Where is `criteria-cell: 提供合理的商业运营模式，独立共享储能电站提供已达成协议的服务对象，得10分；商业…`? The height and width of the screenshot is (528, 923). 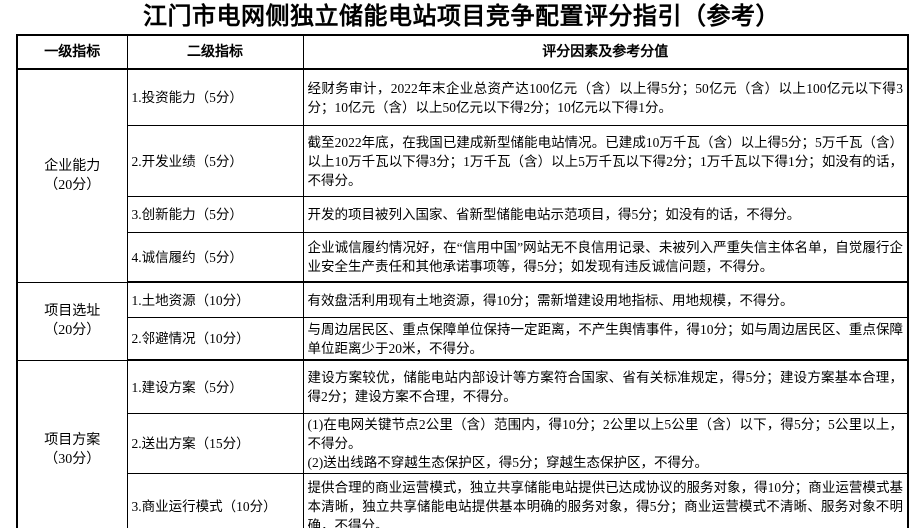 criteria-cell: 提供合理的商业运营模式，独立共享储能电站提供已达成协议的服务对象，得10分；商业… is located at coordinates (605, 500).